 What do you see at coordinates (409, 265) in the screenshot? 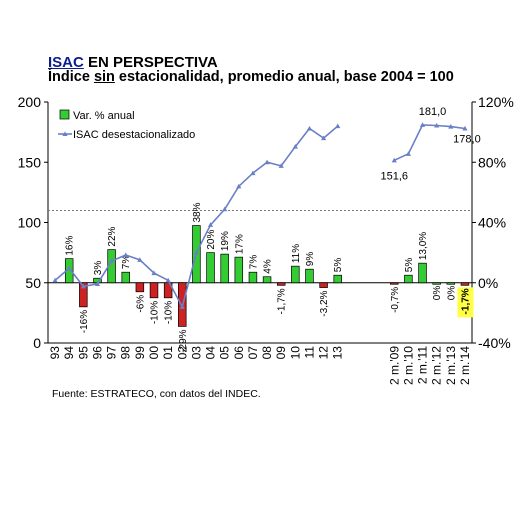
I see `bar-value-label: 5%` at bounding box center [409, 265].